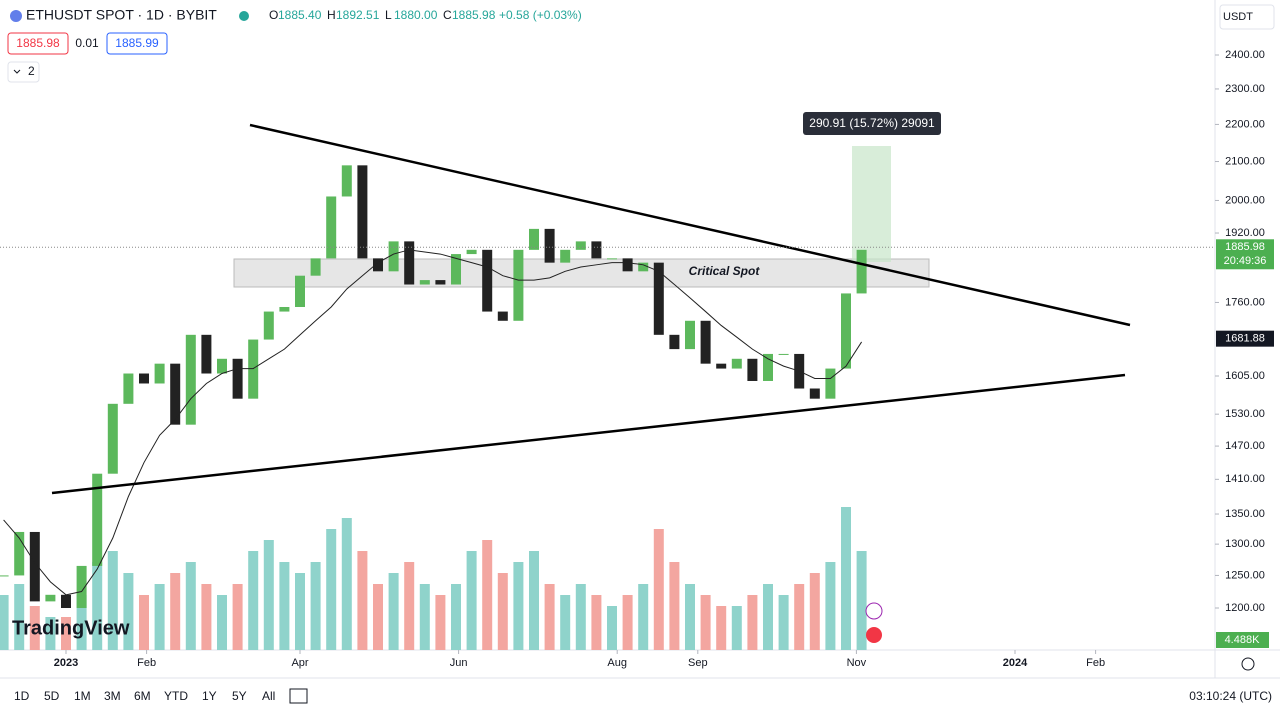 This screenshot has height=725, width=1280. Describe the element at coordinates (299, 663) in the screenshot. I see `x-tick-label: Apr` at that location.